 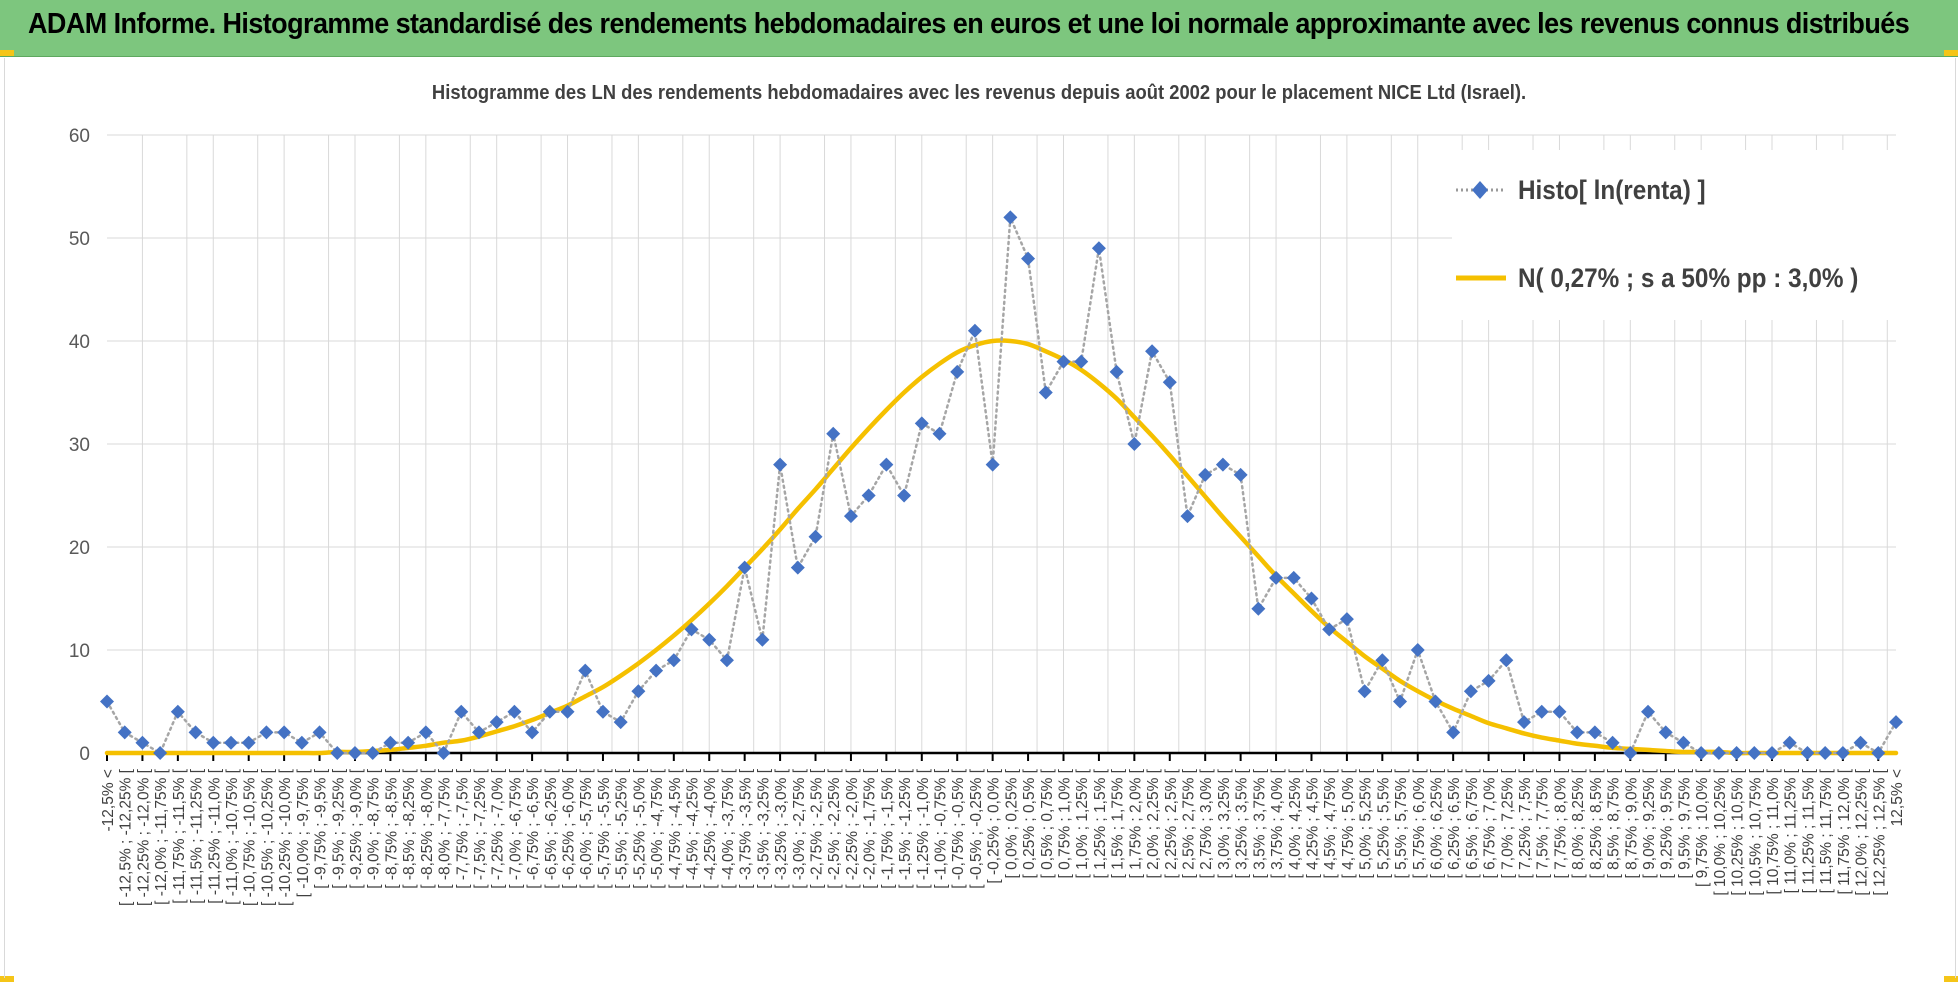 What do you see at coordinates (728, 828) in the screenshot?
I see `x-tick-label: [ -4,0% ; -3,75% [` at bounding box center [728, 828].